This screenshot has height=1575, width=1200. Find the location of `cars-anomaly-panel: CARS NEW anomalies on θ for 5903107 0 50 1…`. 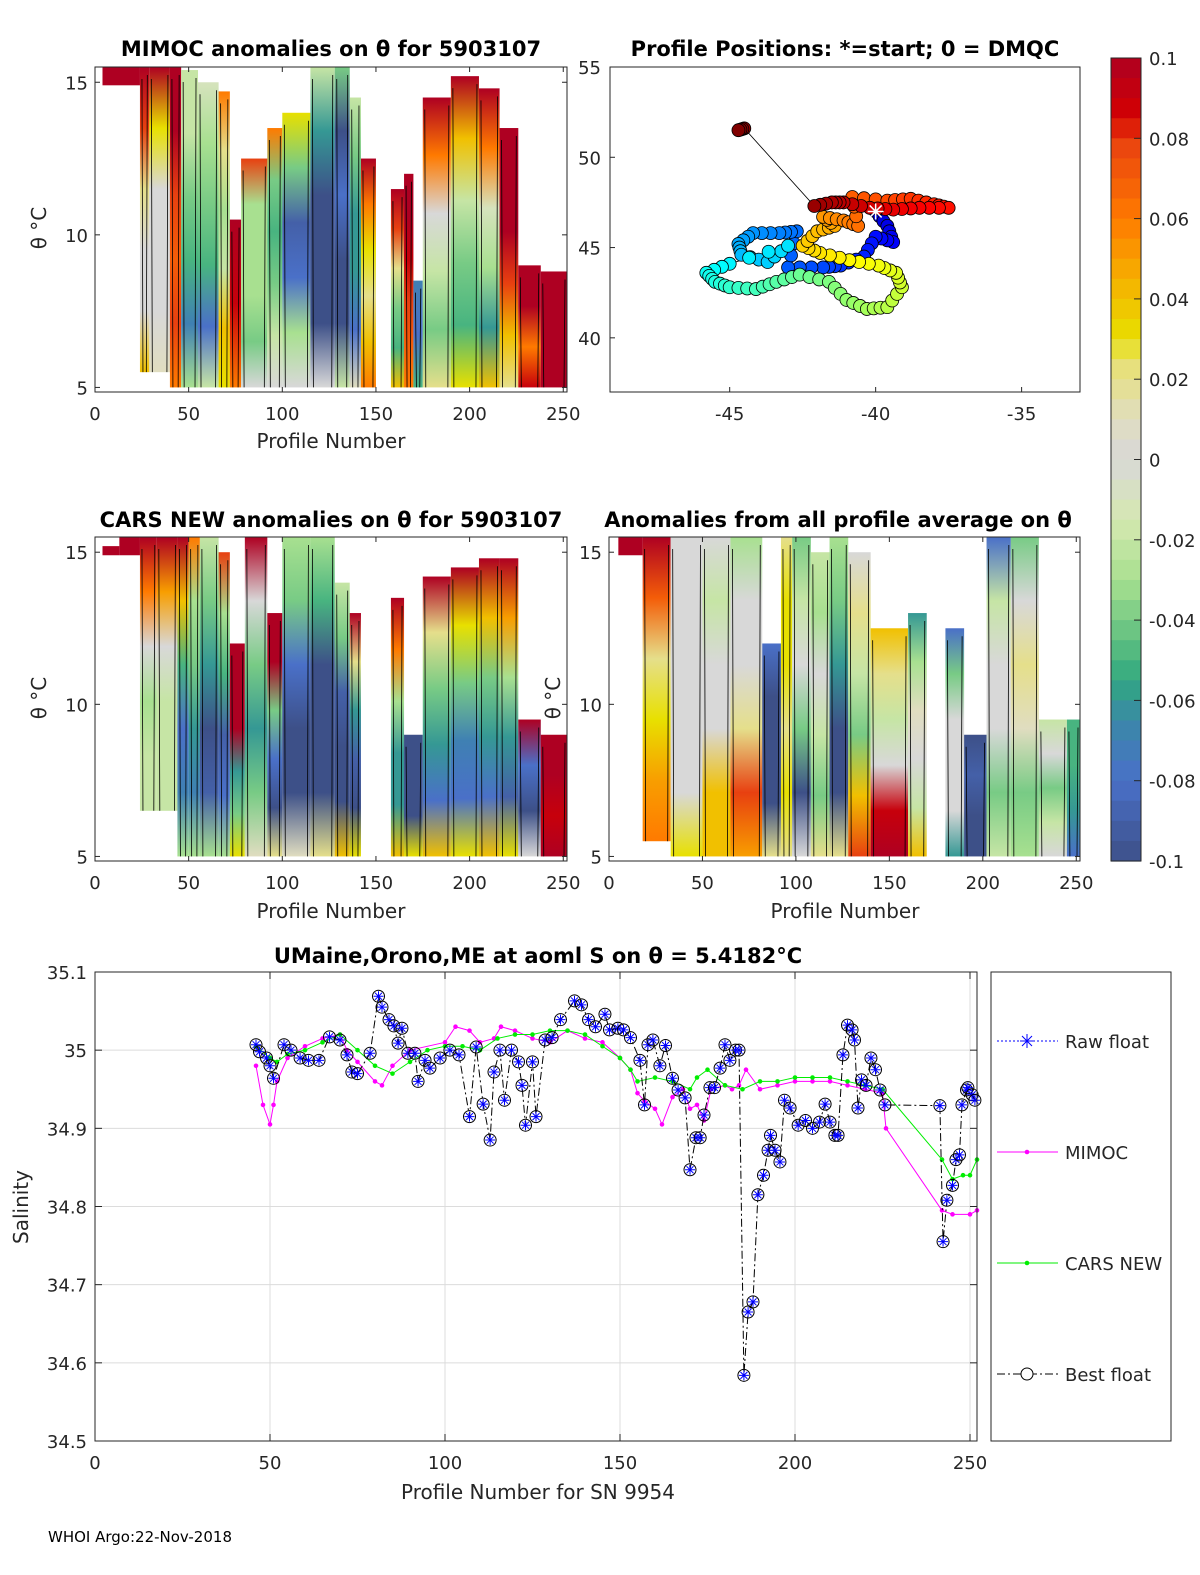

cars-anomaly-panel: CARS NEW anomalies on θ for 5903107 0 50 1… is located at coordinates (303, 715).